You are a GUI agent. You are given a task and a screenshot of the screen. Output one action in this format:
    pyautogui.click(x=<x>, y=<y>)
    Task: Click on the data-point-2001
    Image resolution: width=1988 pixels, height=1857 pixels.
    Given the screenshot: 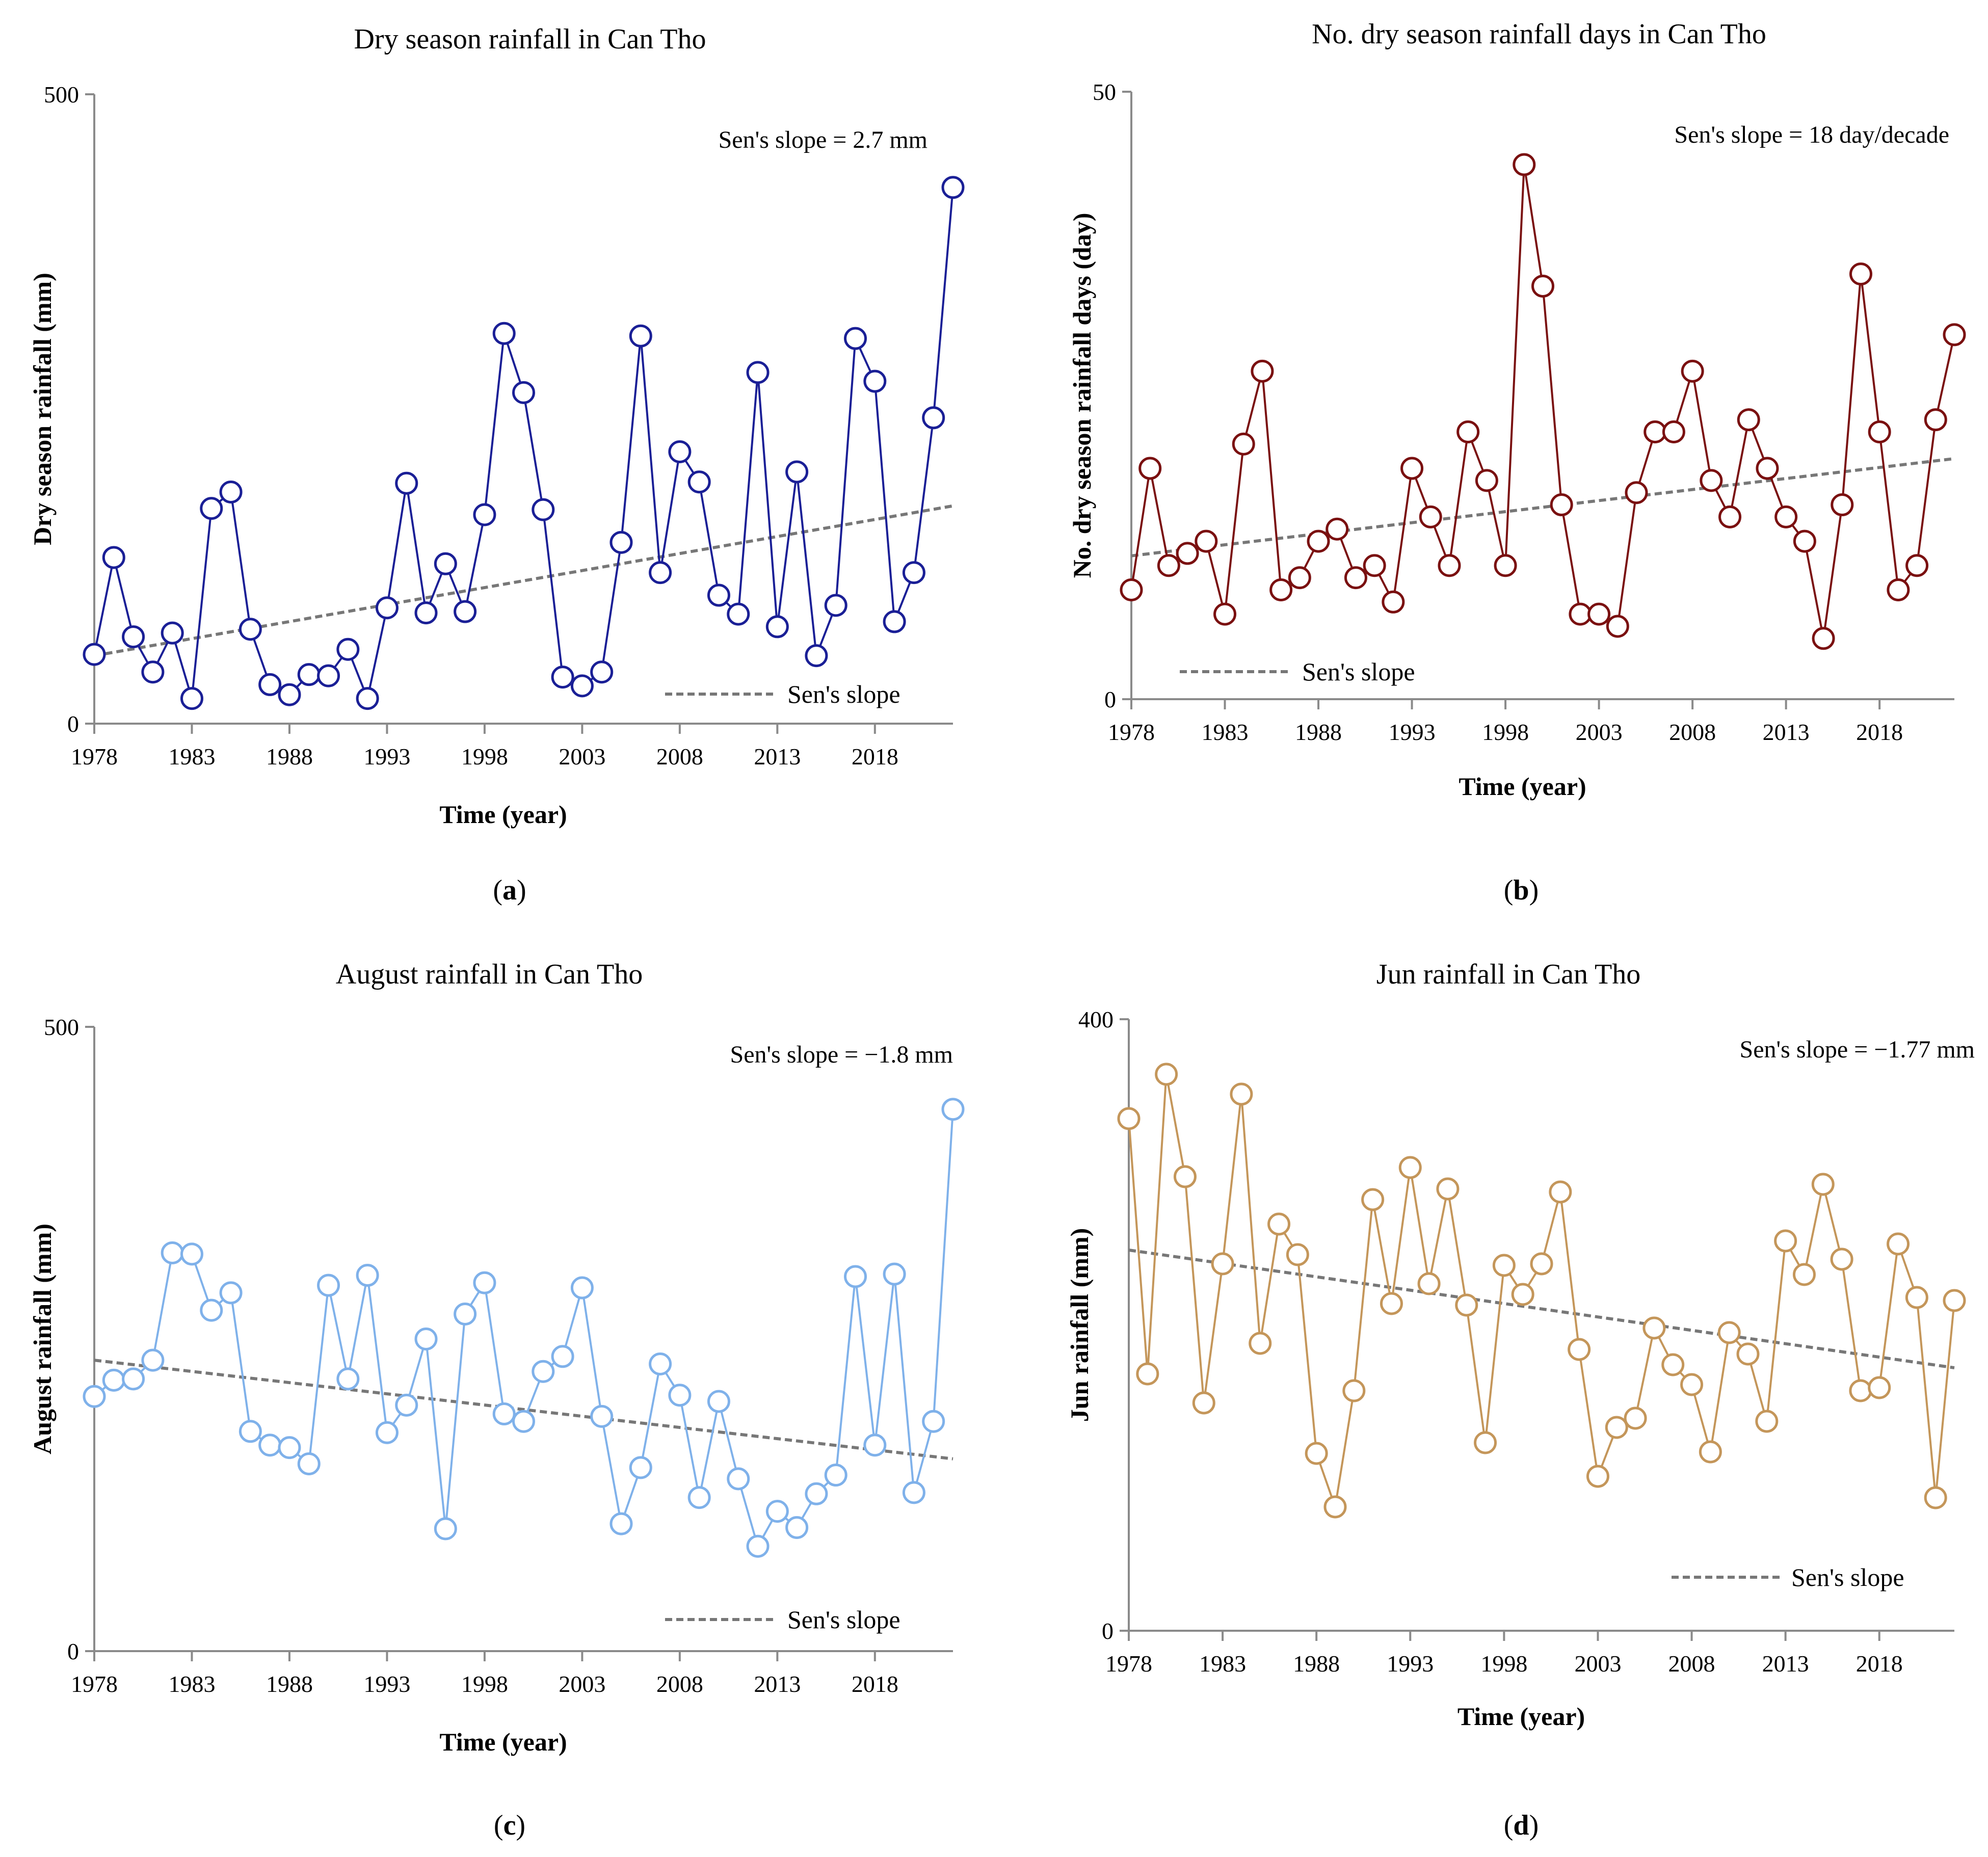 What is the action you would take?
    pyautogui.click(x=1560, y=1192)
    